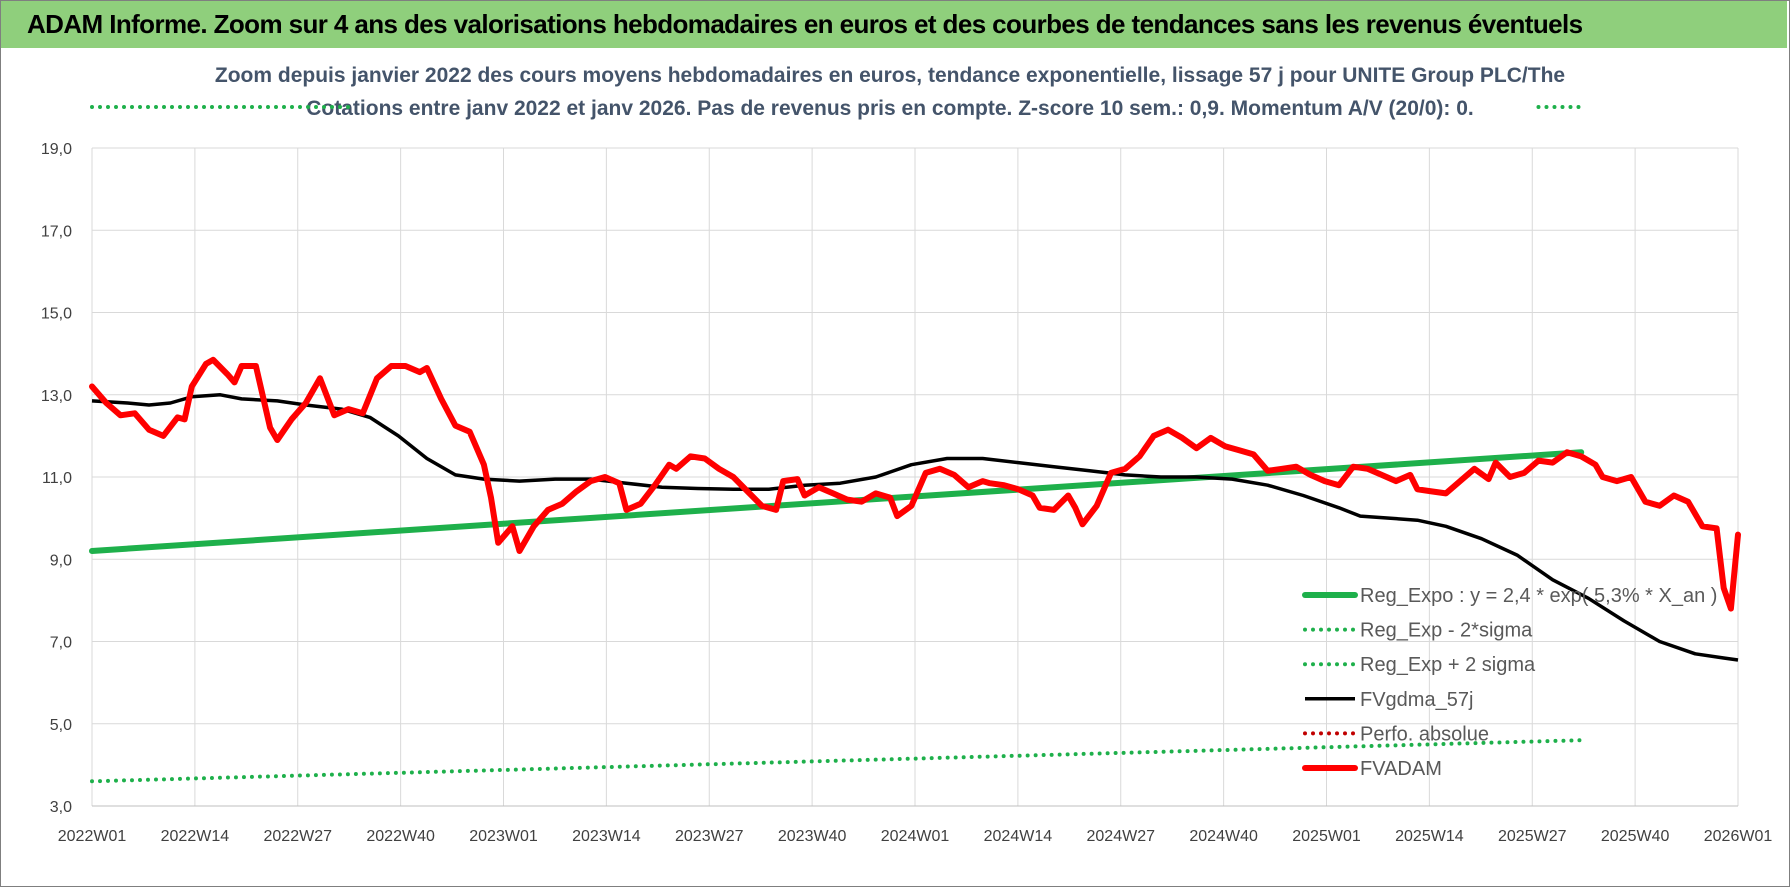 The height and width of the screenshot is (887, 1790). I want to click on y-tick-label: 9,0, so click(61, 560).